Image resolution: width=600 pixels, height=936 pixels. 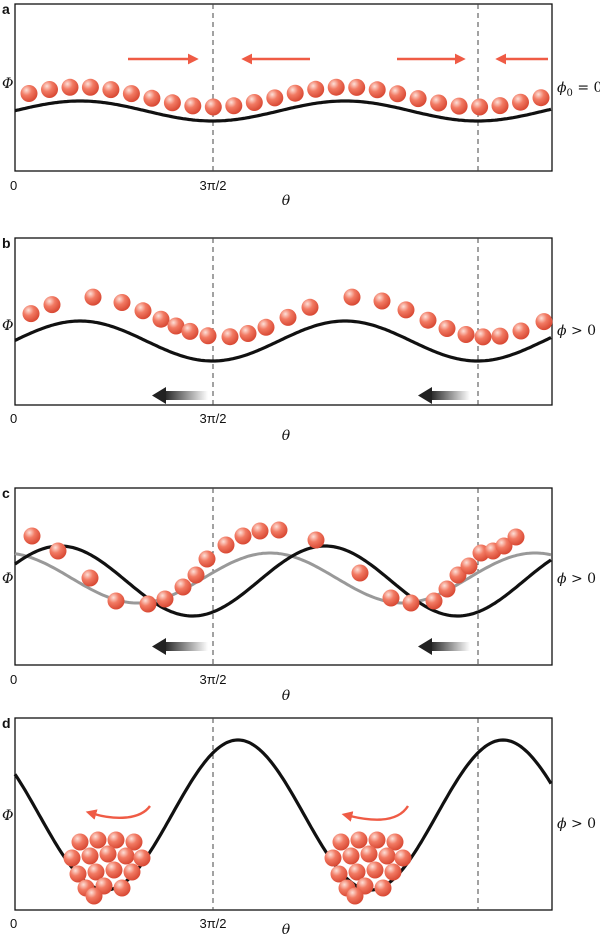 I want to click on panel-label: c, so click(x=6, y=493).